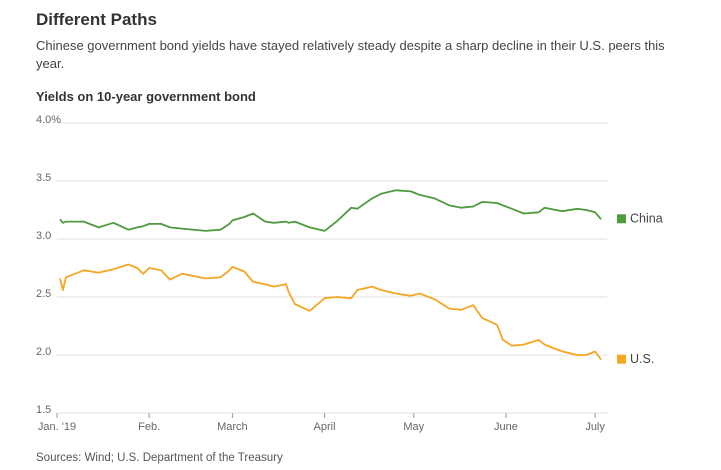 This screenshot has height=470, width=721. I want to click on line, so click(330, 210).